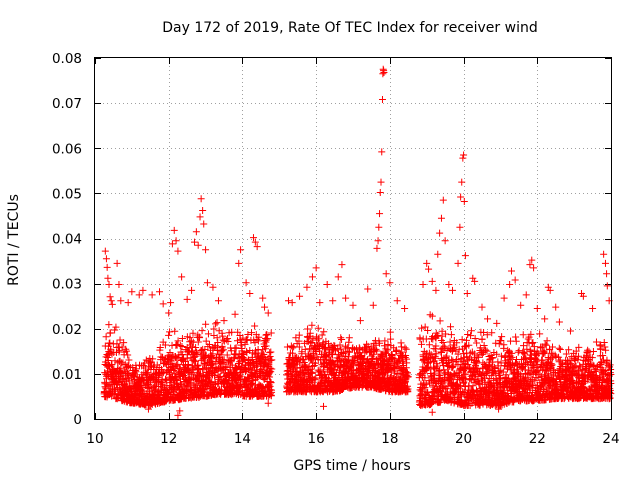 This screenshot has height=480, width=640. I want to click on x-tick-label: 24, so click(610, 439).